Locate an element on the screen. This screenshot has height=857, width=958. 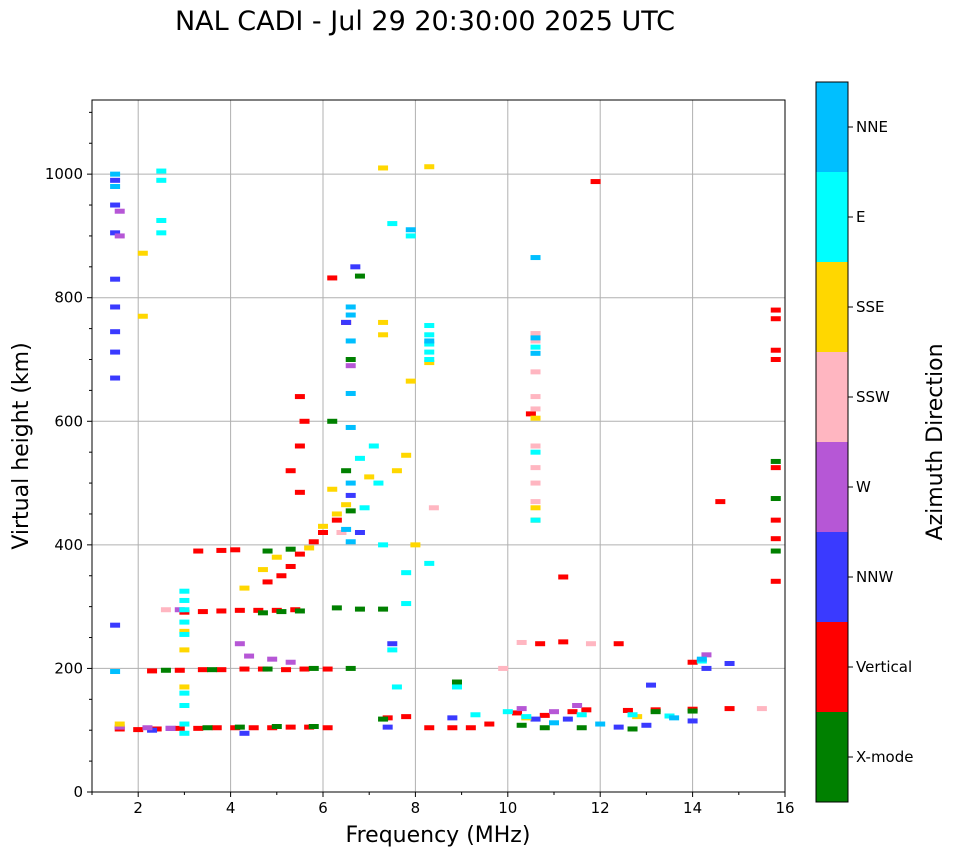
y-tick-label: 600 is located at coordinates (68, 421).